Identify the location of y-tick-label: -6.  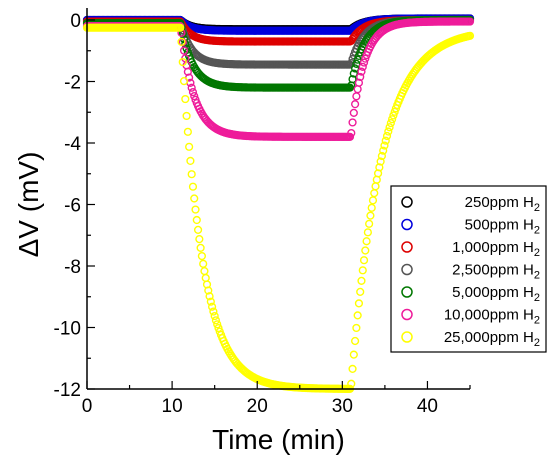
(72, 206).